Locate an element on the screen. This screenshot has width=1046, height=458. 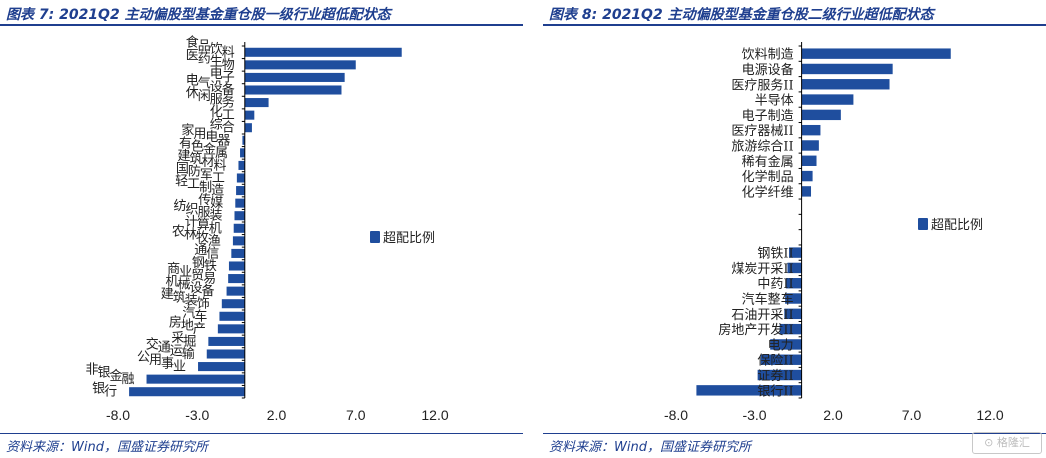
svg-text: 车 is located at coordinates (200, 316).